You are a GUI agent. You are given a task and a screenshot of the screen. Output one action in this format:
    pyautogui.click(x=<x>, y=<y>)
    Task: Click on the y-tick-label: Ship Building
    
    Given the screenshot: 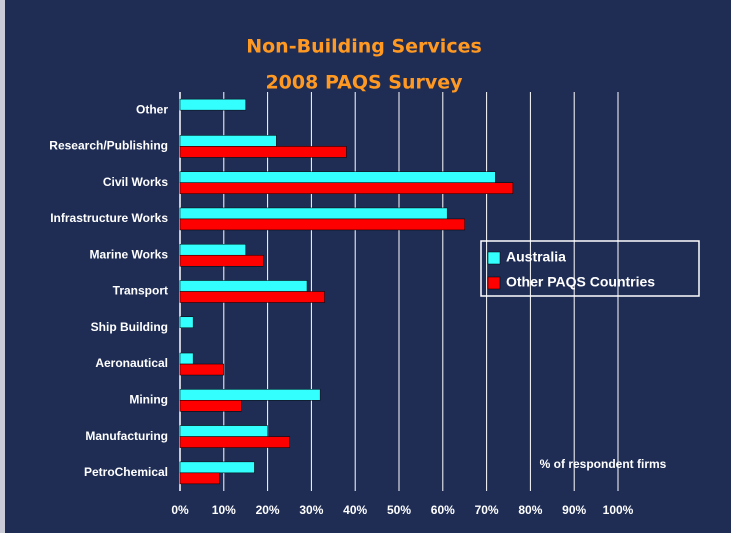 What is the action you would take?
    pyautogui.click(x=129, y=327)
    